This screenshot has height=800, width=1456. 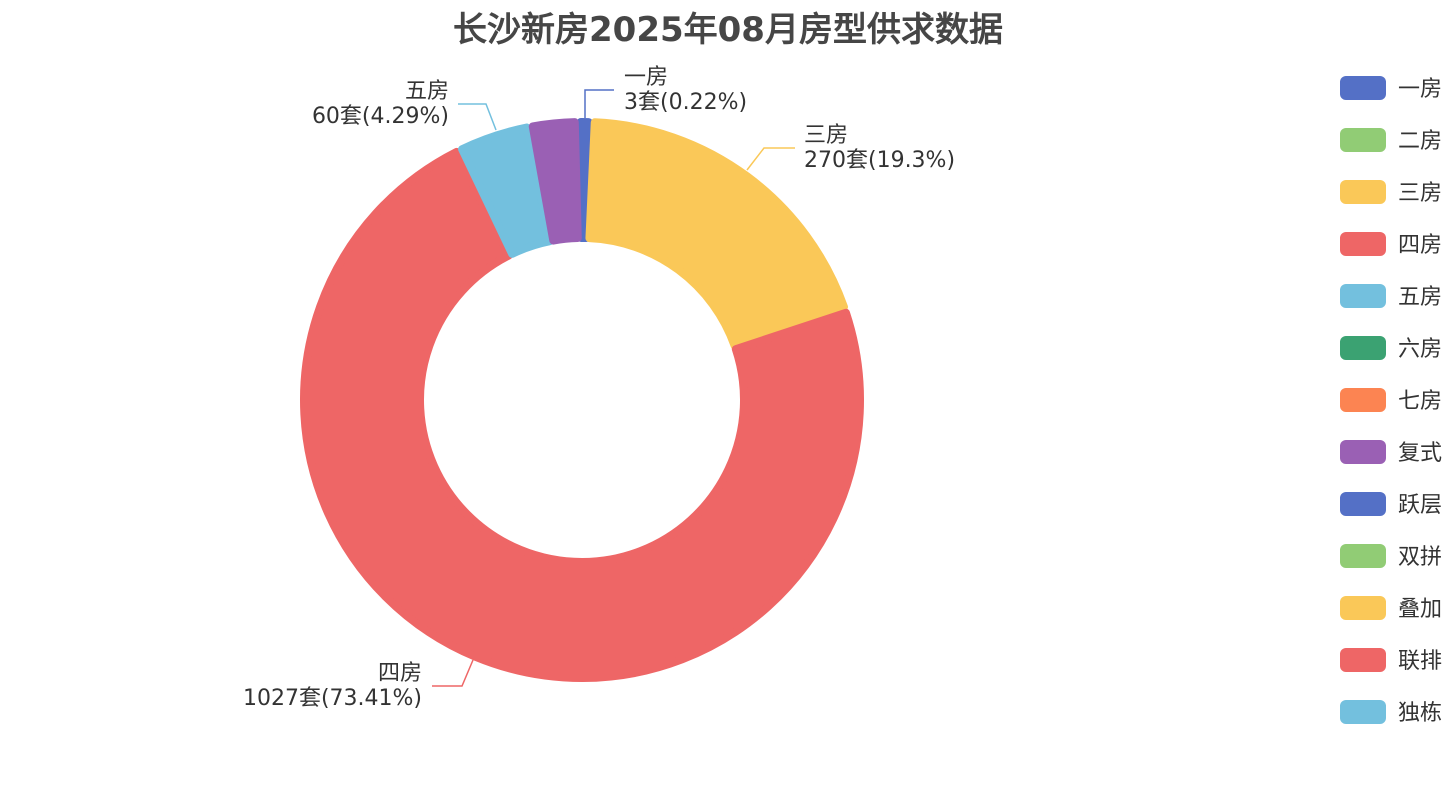 I want to click on legend-item-双拼: 双拼, so click(x=1391, y=557).